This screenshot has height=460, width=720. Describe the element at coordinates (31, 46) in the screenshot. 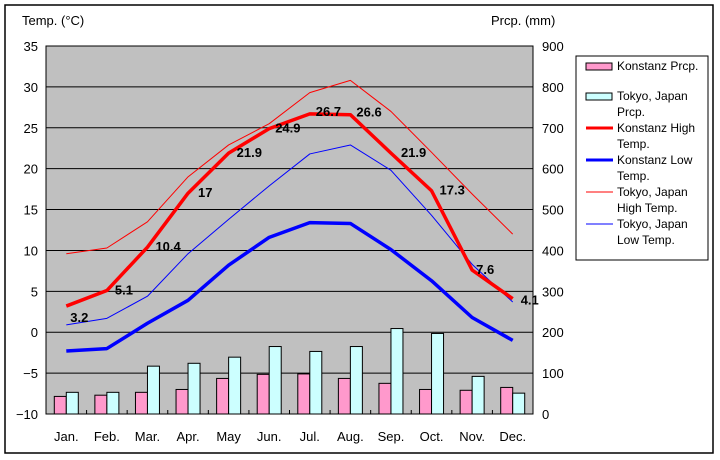

I see `left-tick-label: 35` at that location.